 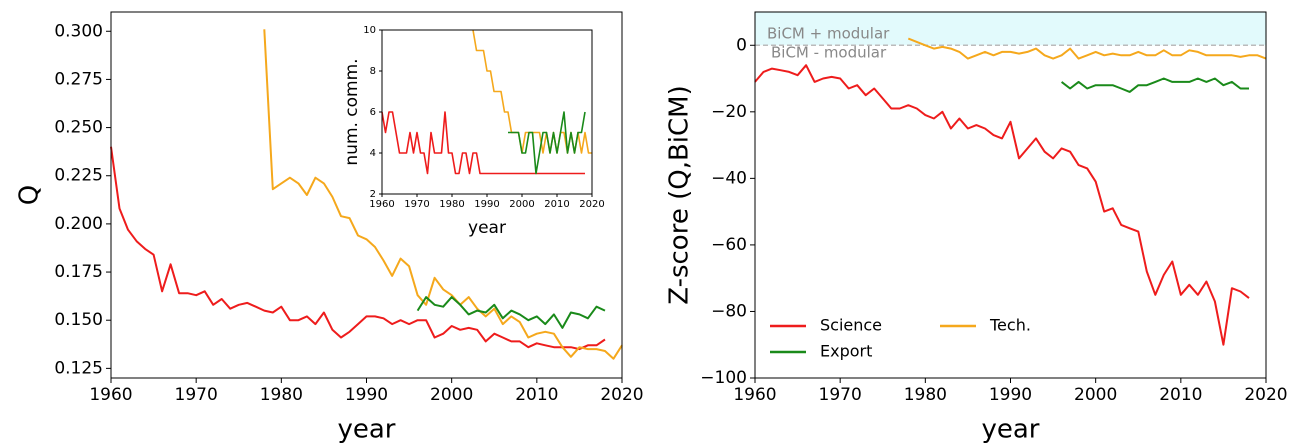 What do you see at coordinates (78, 31) in the screenshot?
I see `y-tick-label: 0.300` at bounding box center [78, 31].